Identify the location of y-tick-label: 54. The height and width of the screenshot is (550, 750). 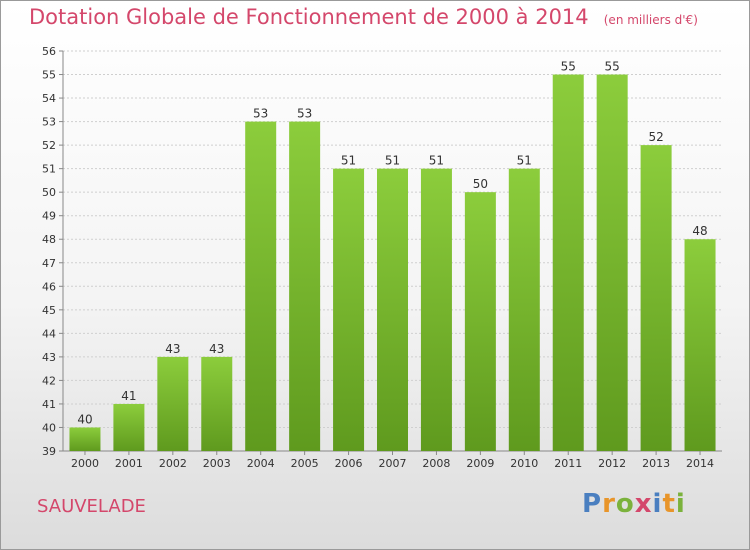
(49, 98).